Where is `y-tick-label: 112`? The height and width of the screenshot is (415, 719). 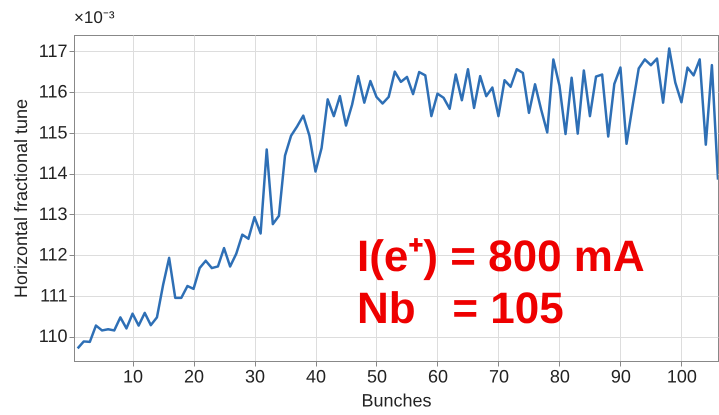
y-tick-label: 112 is located at coordinates (53, 254).